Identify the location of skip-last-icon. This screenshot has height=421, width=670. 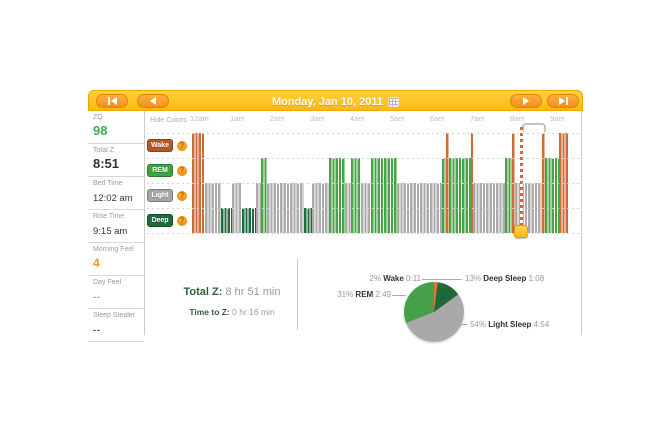
(561, 101).